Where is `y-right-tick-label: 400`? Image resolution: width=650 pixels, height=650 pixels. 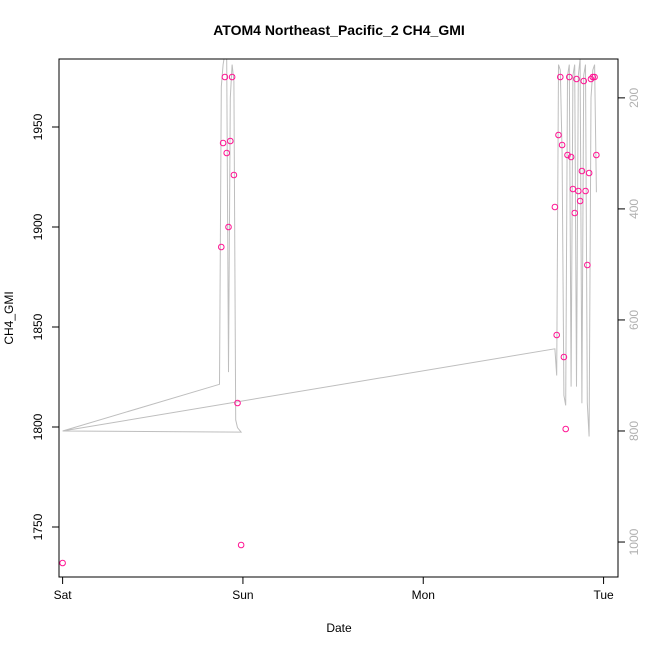 y-right-tick-label: 400 is located at coordinates (634, 209).